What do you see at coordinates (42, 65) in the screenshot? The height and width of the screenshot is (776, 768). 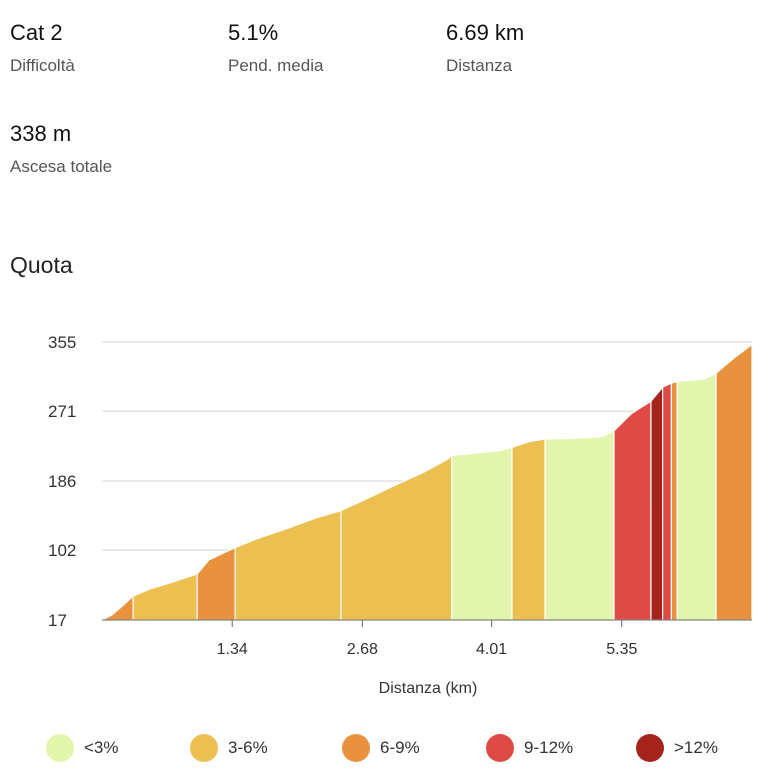 I see `stat-label: Difficoltà` at bounding box center [42, 65].